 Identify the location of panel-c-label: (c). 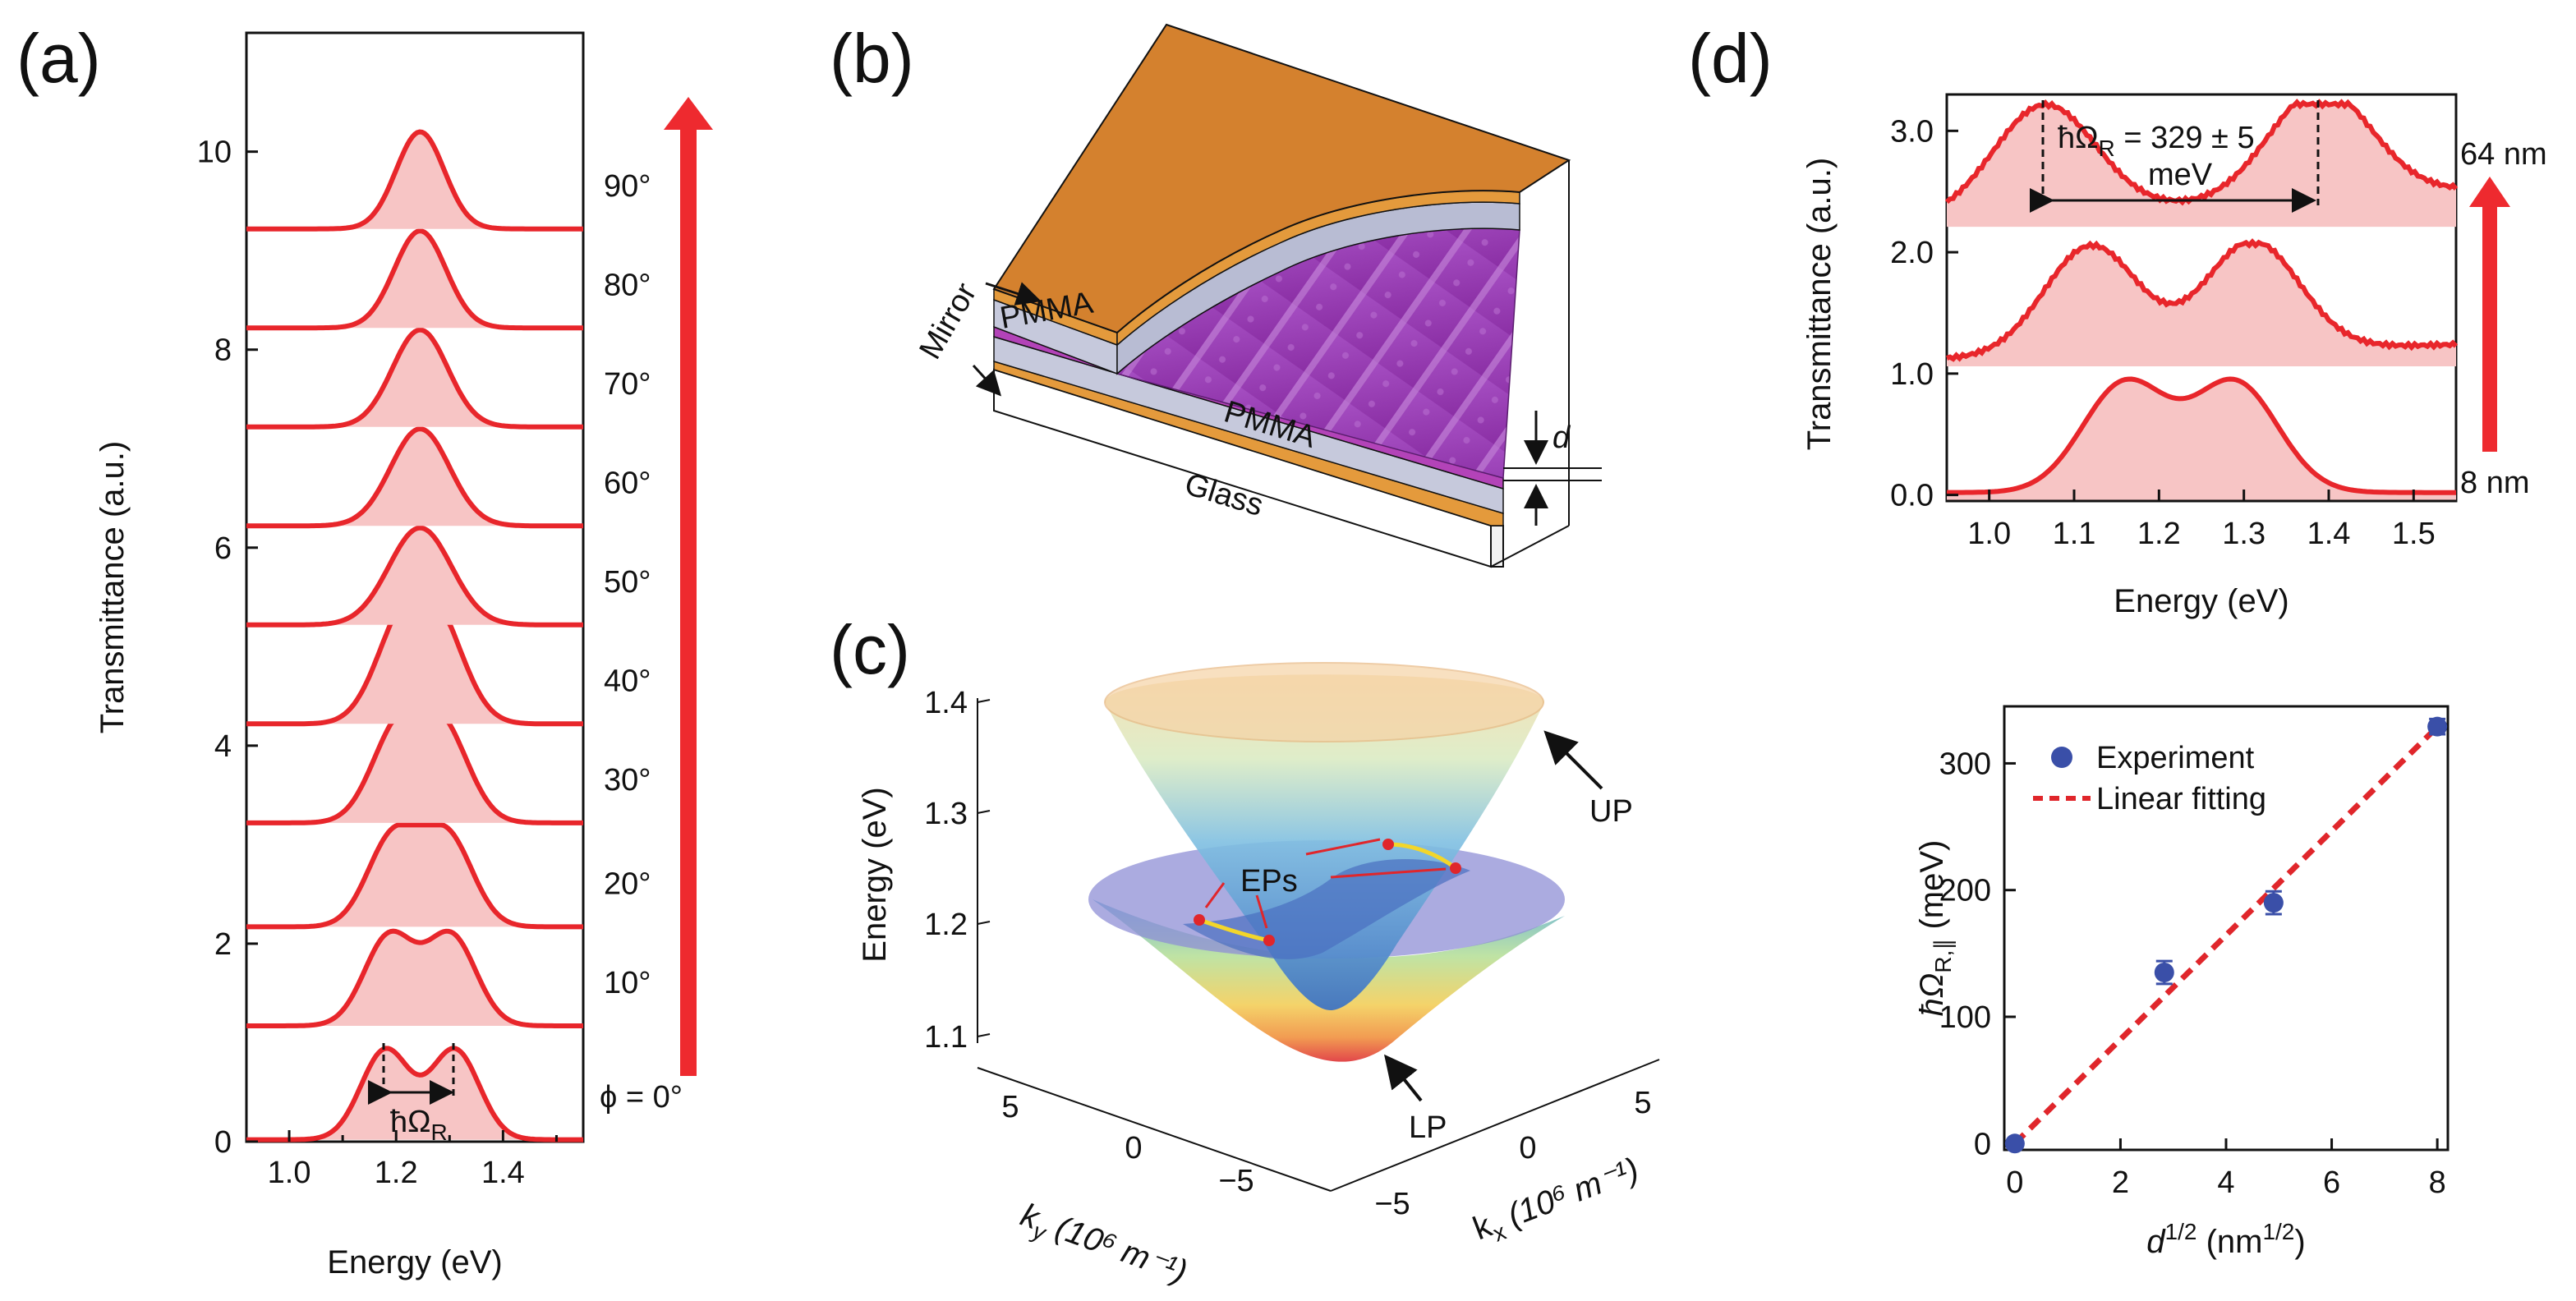
(870, 649).